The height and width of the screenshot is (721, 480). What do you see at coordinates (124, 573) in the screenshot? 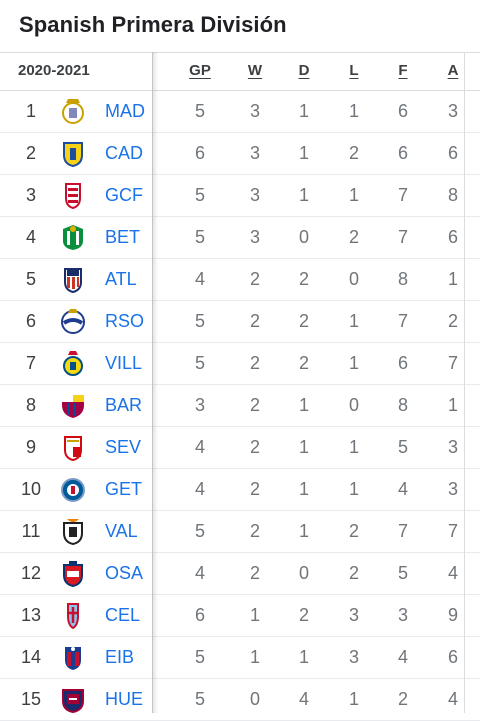
I see `team-link: OSA` at bounding box center [124, 573].